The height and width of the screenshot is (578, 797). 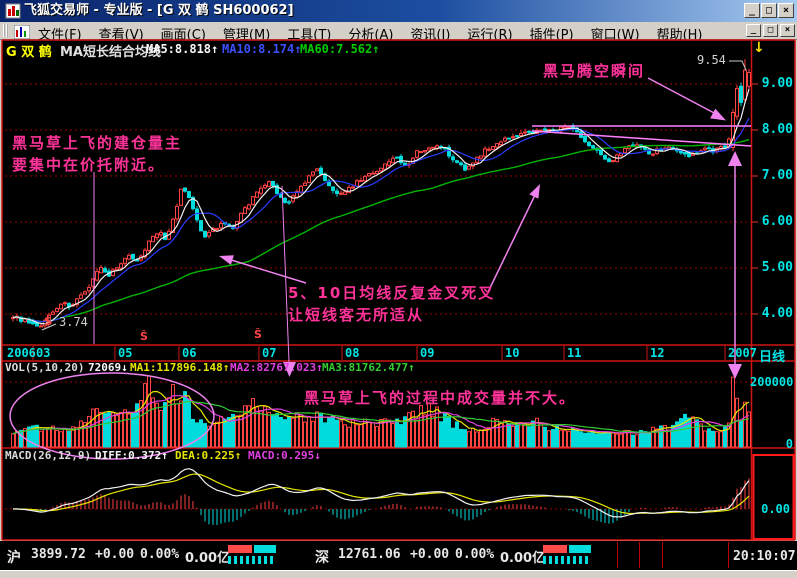 What do you see at coordinates (180, 367) in the screenshot?
I see `vol-ma1-value: MA1:117896.148↑` at bounding box center [180, 367].